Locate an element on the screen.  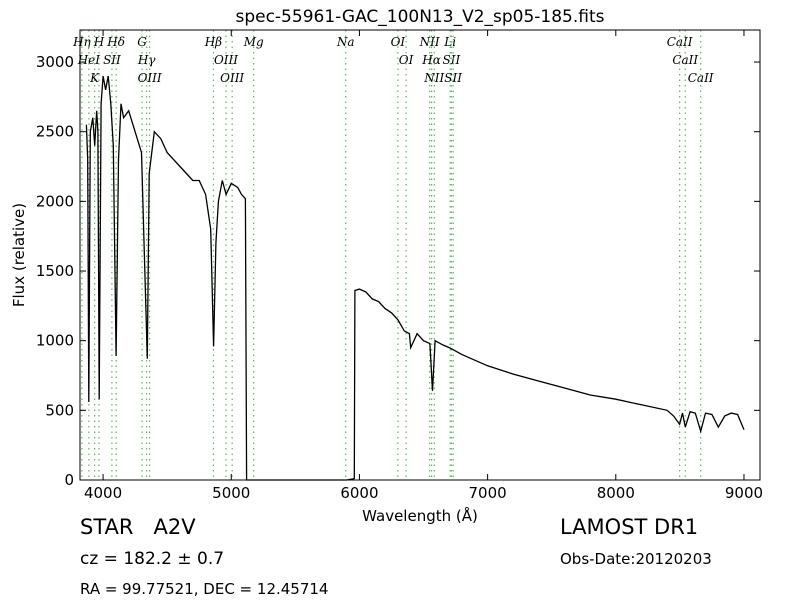
spectral-line-label: G is located at coordinates (142, 42).